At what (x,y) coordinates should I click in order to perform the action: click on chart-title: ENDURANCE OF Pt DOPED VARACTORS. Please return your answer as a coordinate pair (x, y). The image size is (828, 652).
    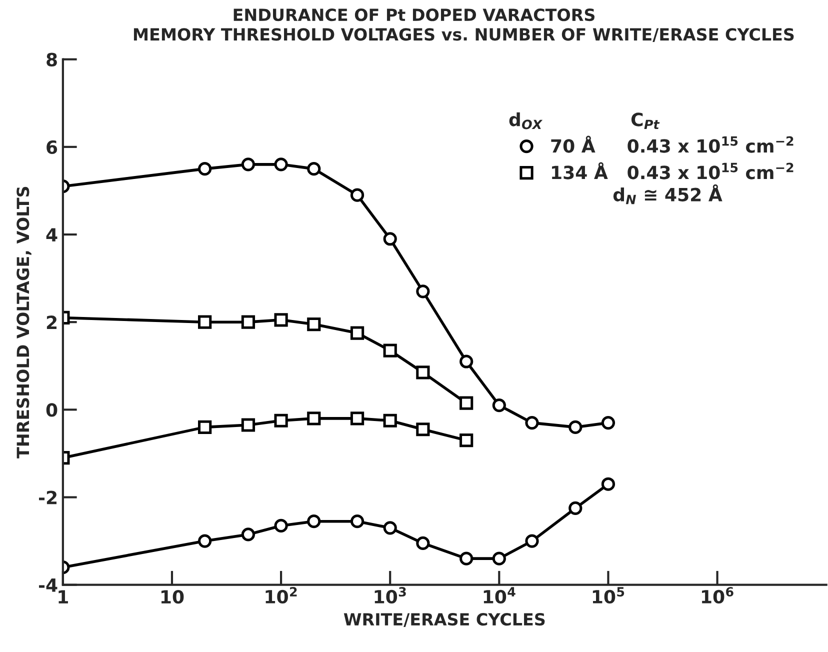
    Looking at the image, I should click on (414, 15).